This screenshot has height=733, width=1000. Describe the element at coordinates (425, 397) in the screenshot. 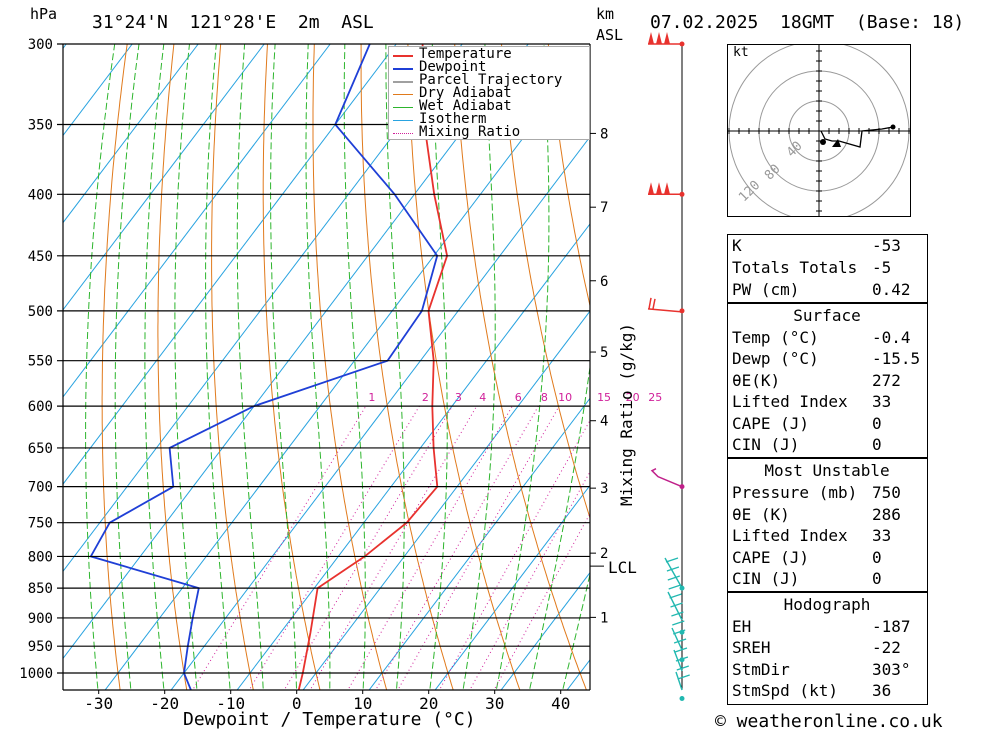

I see `mixing-ratio-label: 2` at that location.